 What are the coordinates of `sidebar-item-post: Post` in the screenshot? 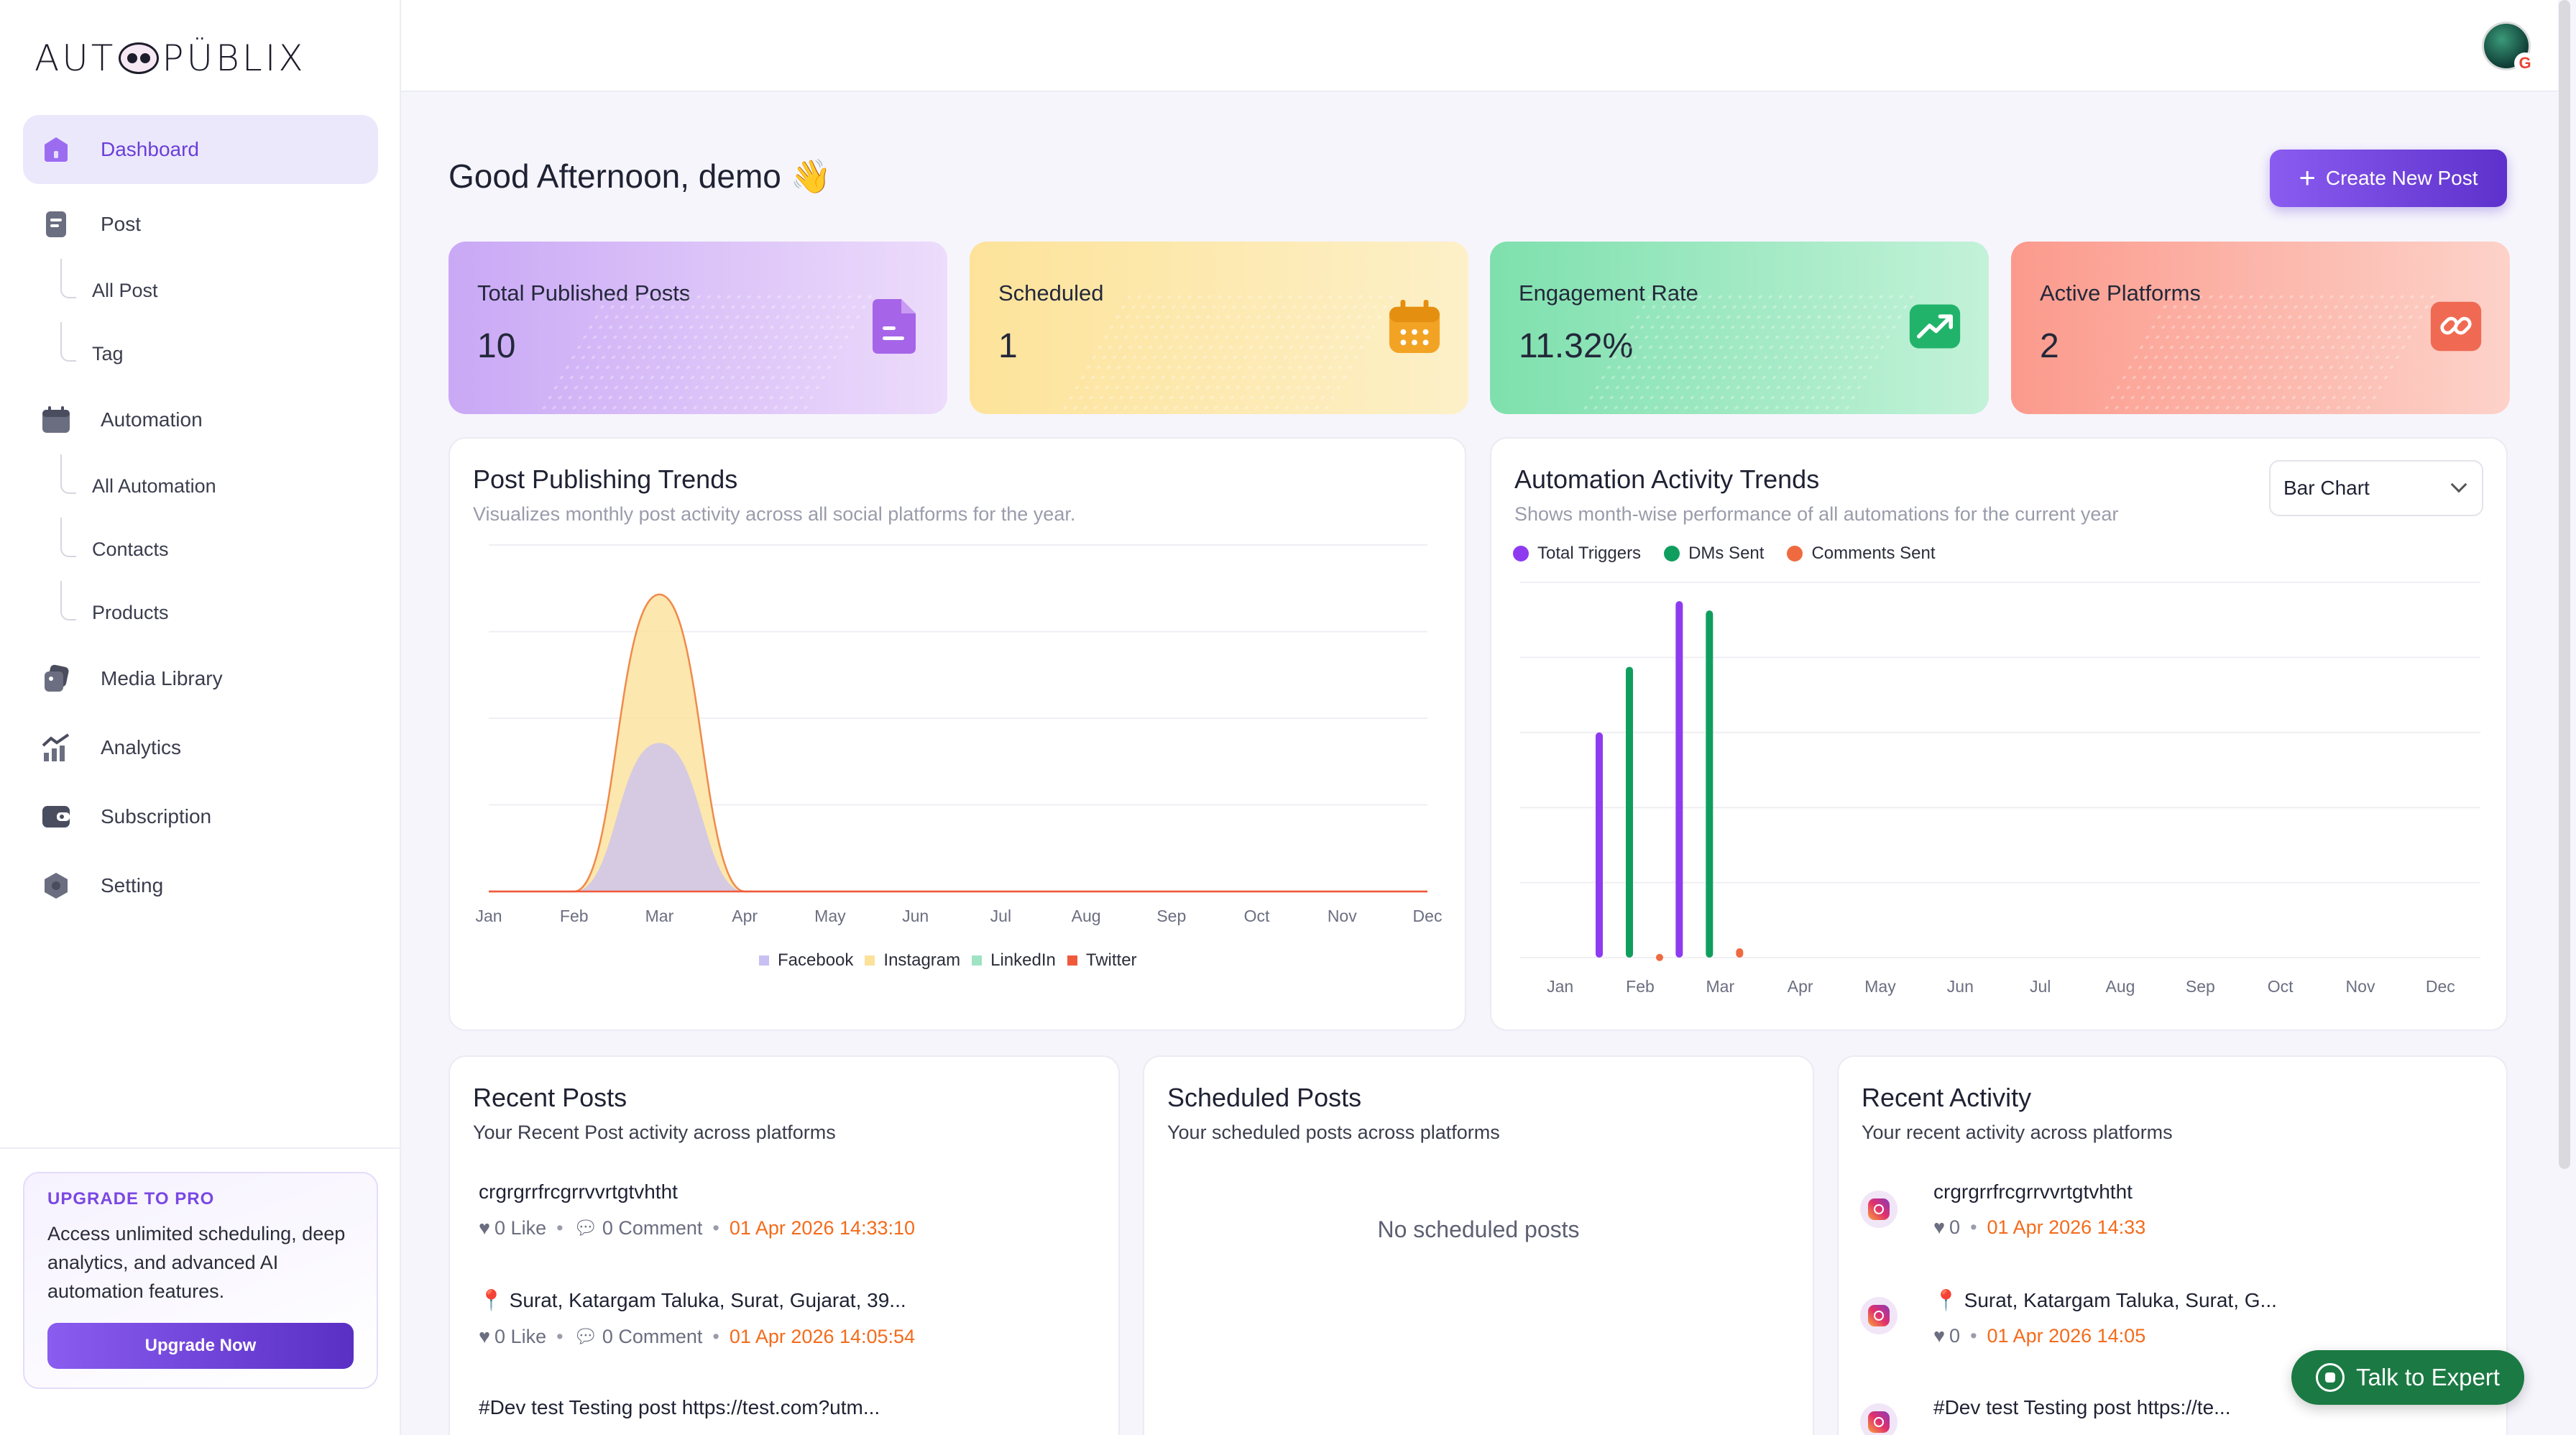 It's located at (200, 225).